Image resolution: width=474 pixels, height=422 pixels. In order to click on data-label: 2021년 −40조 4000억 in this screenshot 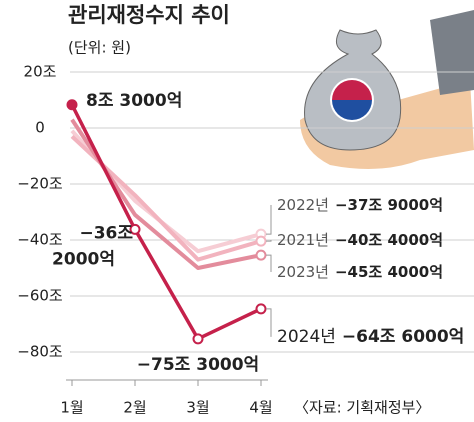, I will do `click(360, 240)`.